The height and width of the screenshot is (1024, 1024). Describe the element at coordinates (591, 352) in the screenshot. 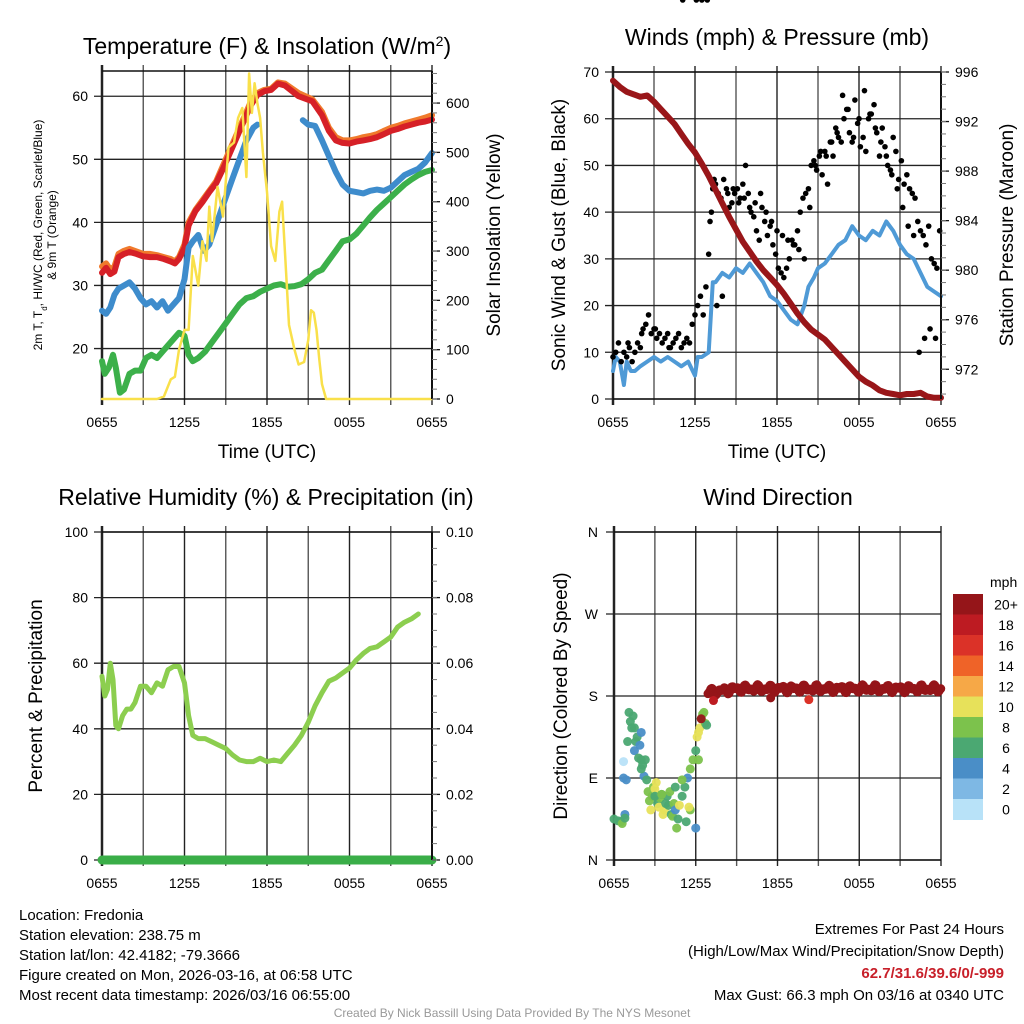

I see `y-tick-label: 10` at that location.